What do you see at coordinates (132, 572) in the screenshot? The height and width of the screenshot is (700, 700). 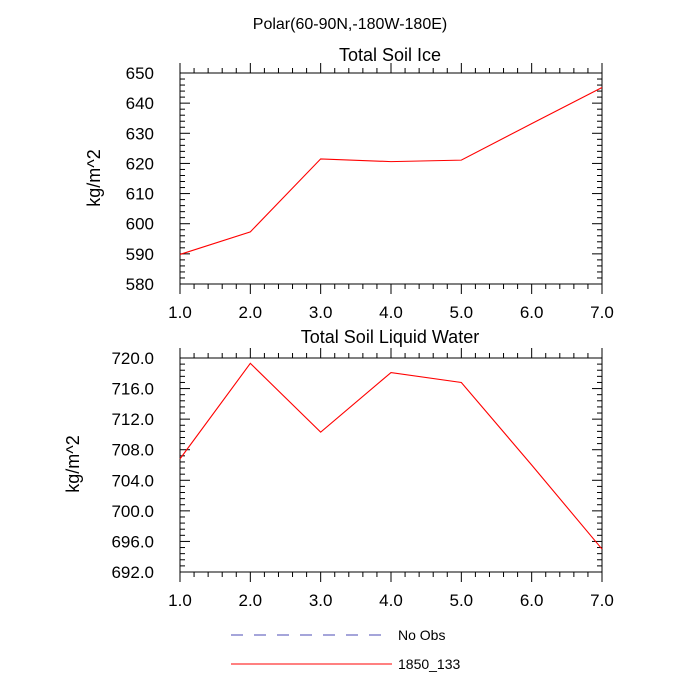 I see `y-tick-label: 692.0` at bounding box center [132, 572].